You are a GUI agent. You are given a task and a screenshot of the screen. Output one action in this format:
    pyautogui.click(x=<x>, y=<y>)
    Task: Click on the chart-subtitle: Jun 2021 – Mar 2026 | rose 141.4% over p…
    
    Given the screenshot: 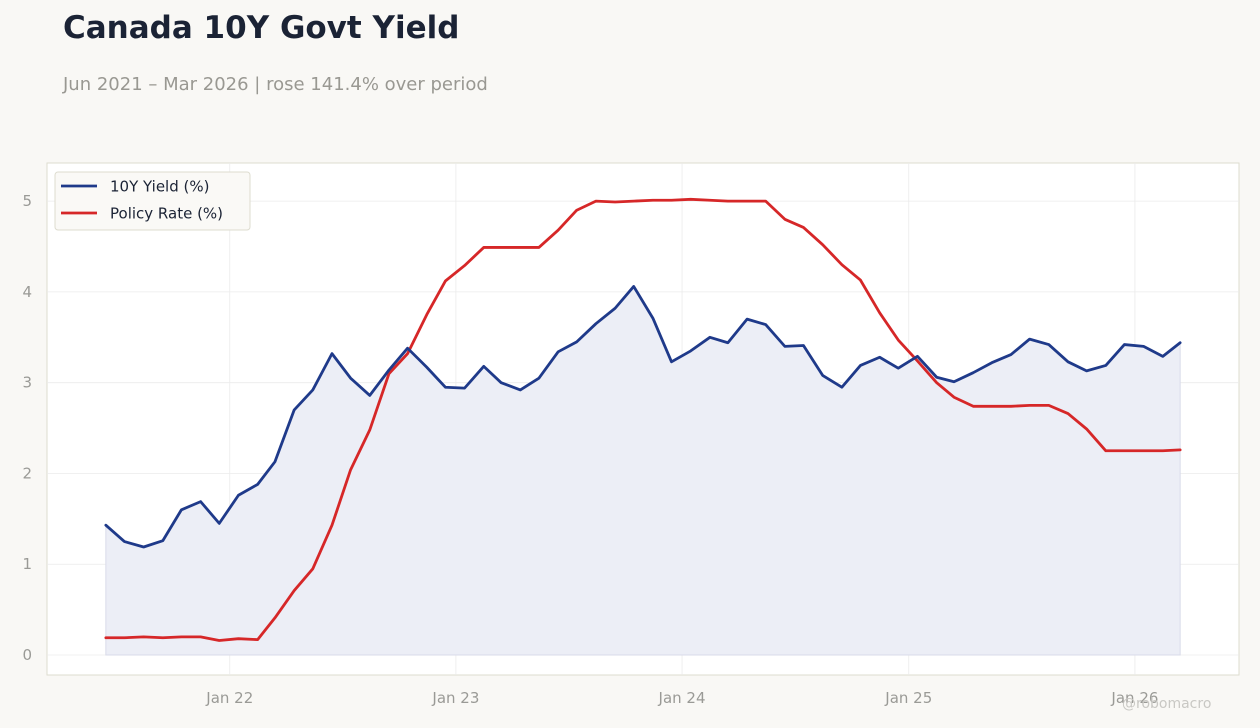 What is the action you would take?
    pyautogui.click(x=275, y=84)
    